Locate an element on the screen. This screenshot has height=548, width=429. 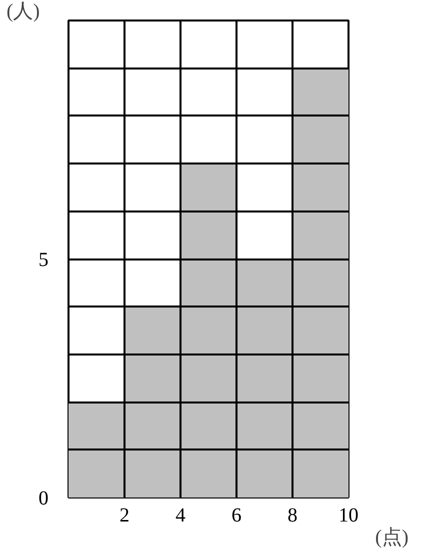
x-tick-label: 4 is located at coordinates (181, 515).